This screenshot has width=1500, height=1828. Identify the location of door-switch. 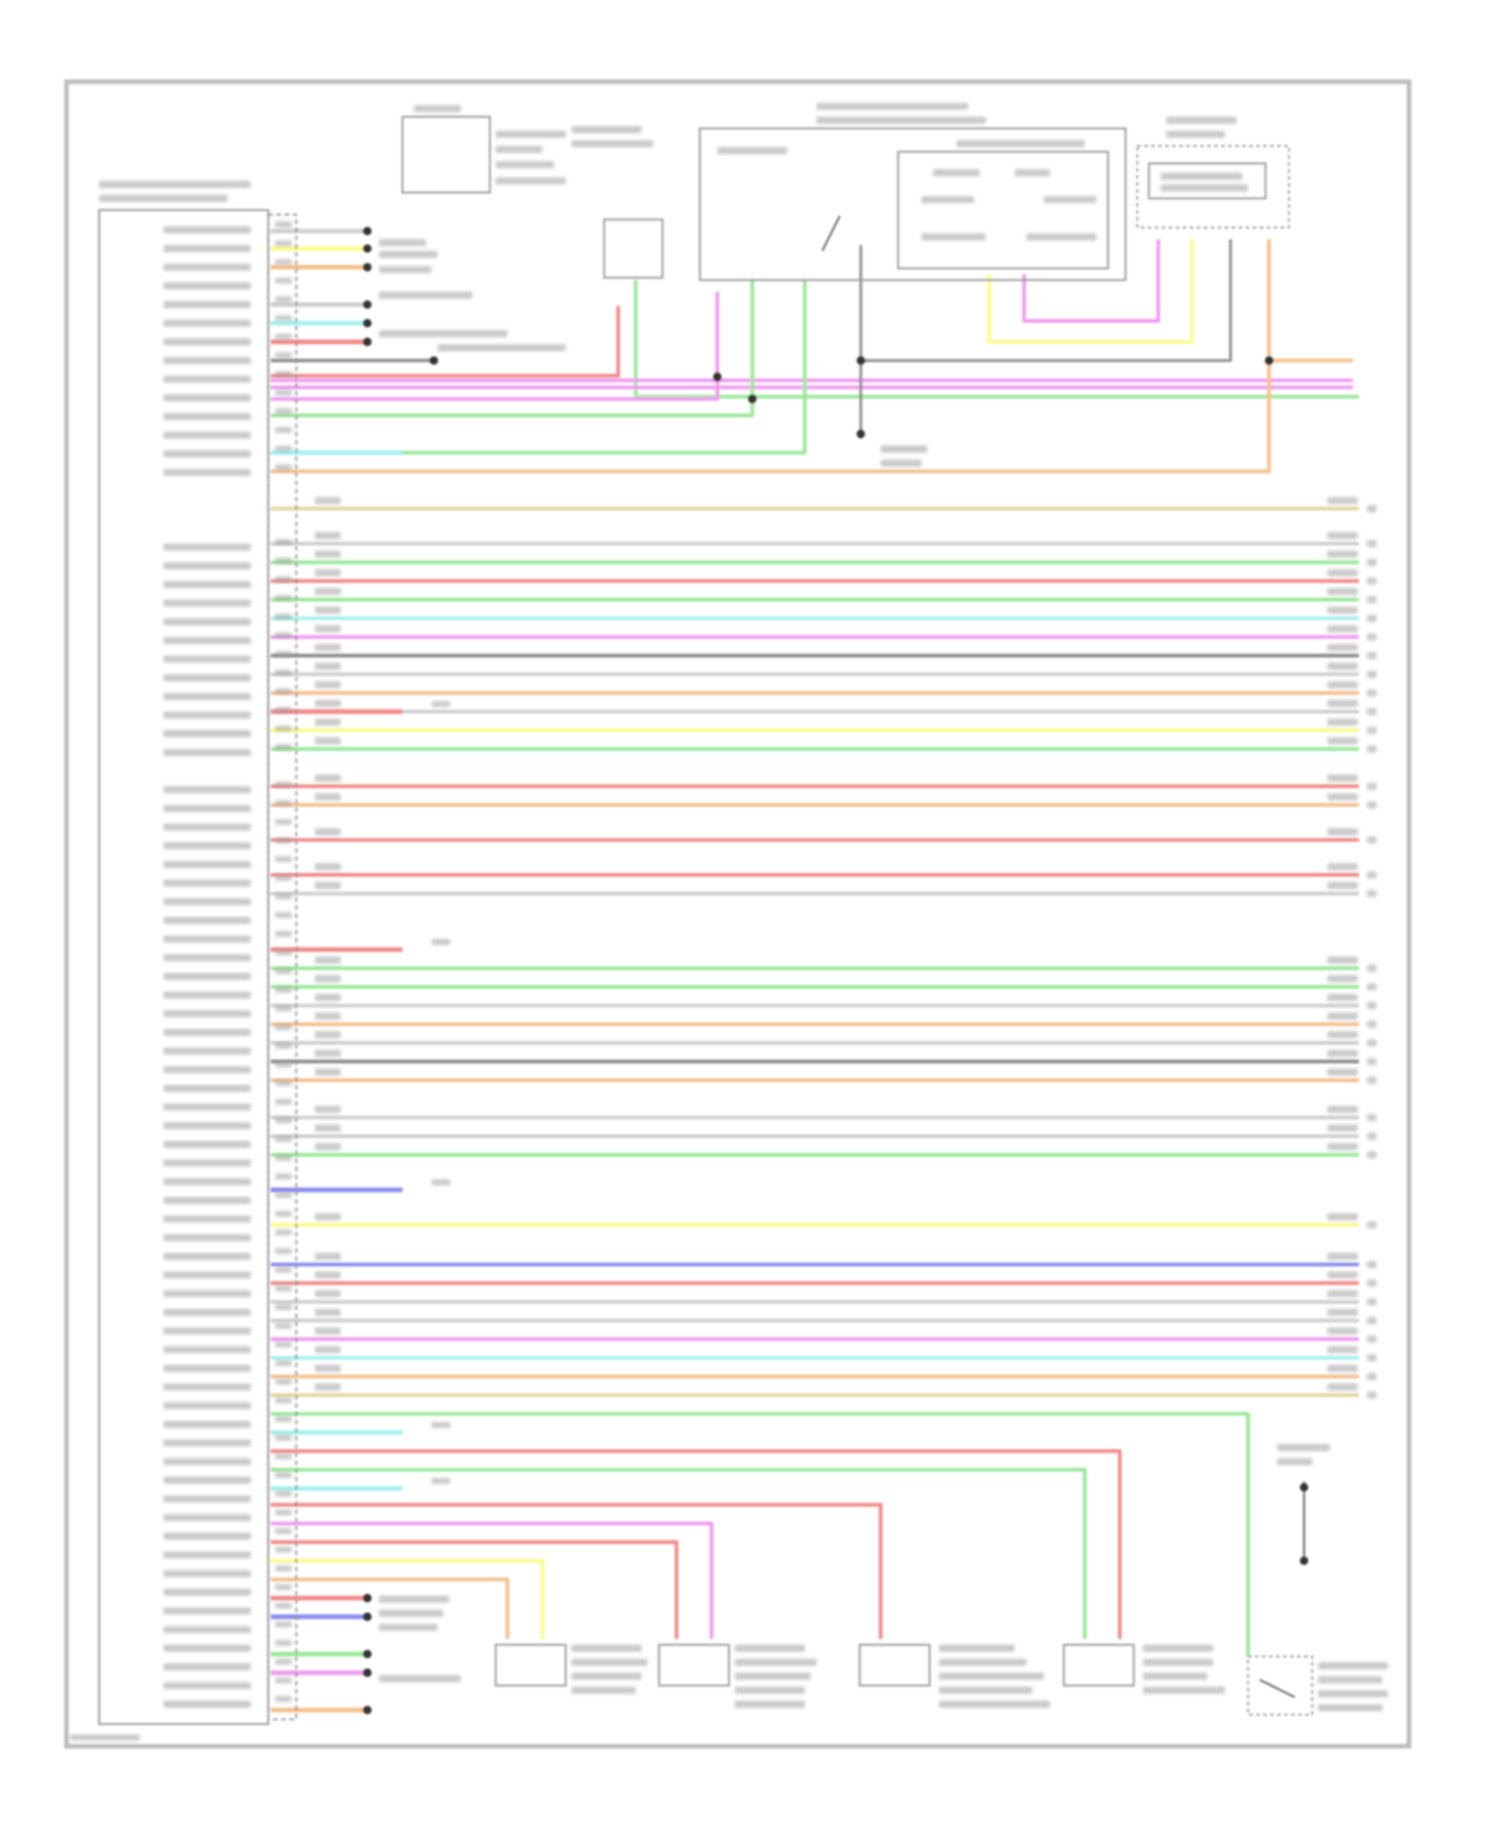
(1280, 1685).